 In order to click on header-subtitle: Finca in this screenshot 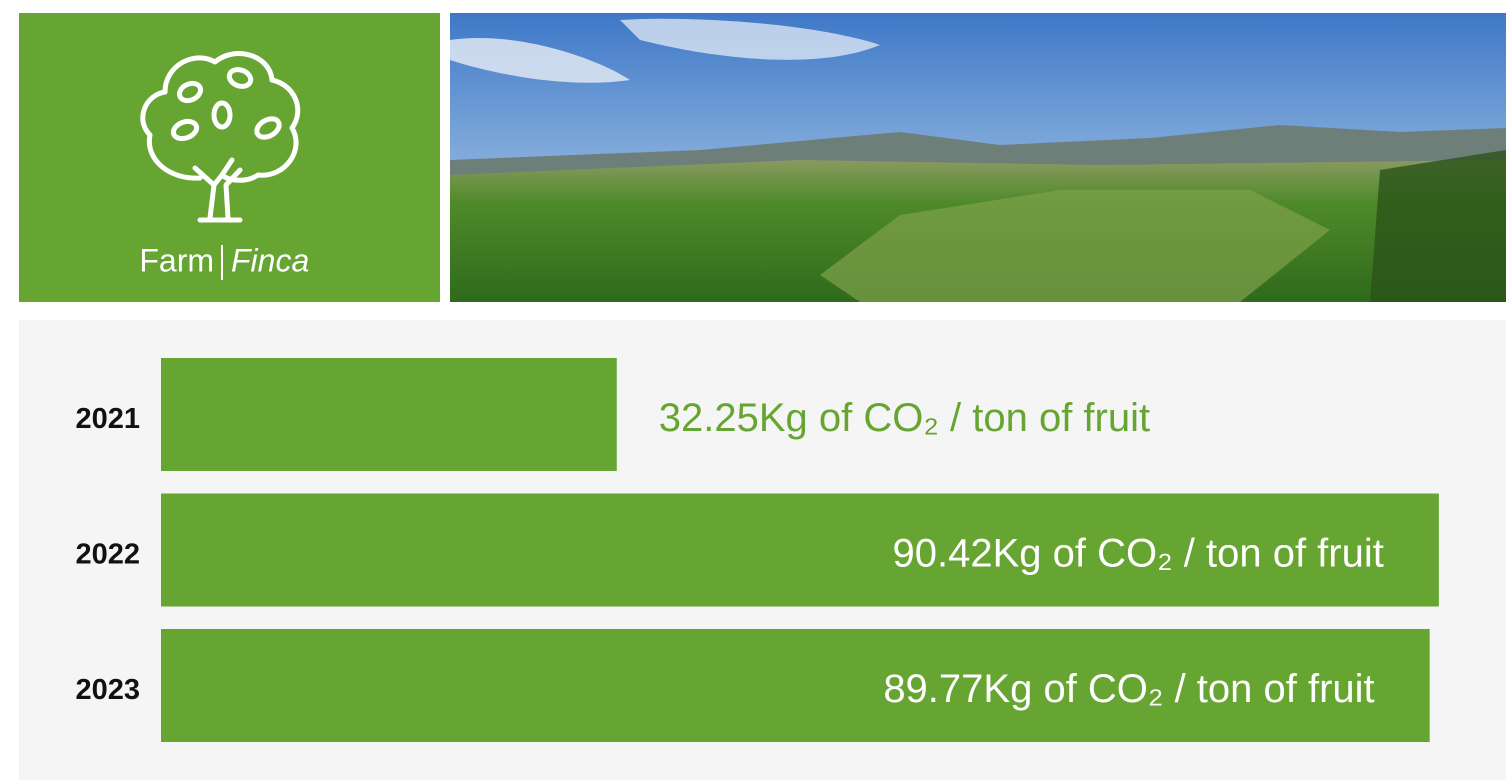, I will do `click(270, 260)`.